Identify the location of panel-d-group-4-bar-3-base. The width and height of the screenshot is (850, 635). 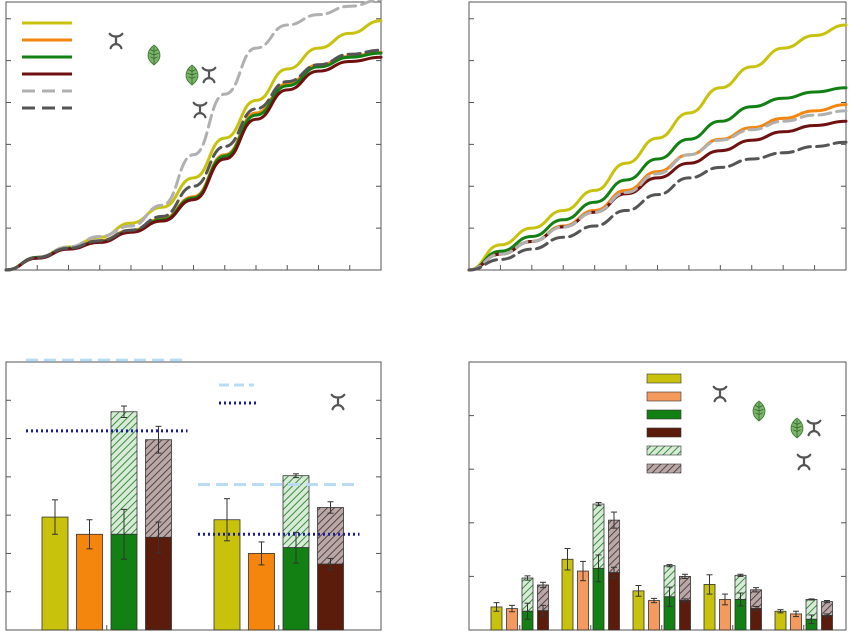
(827, 623).